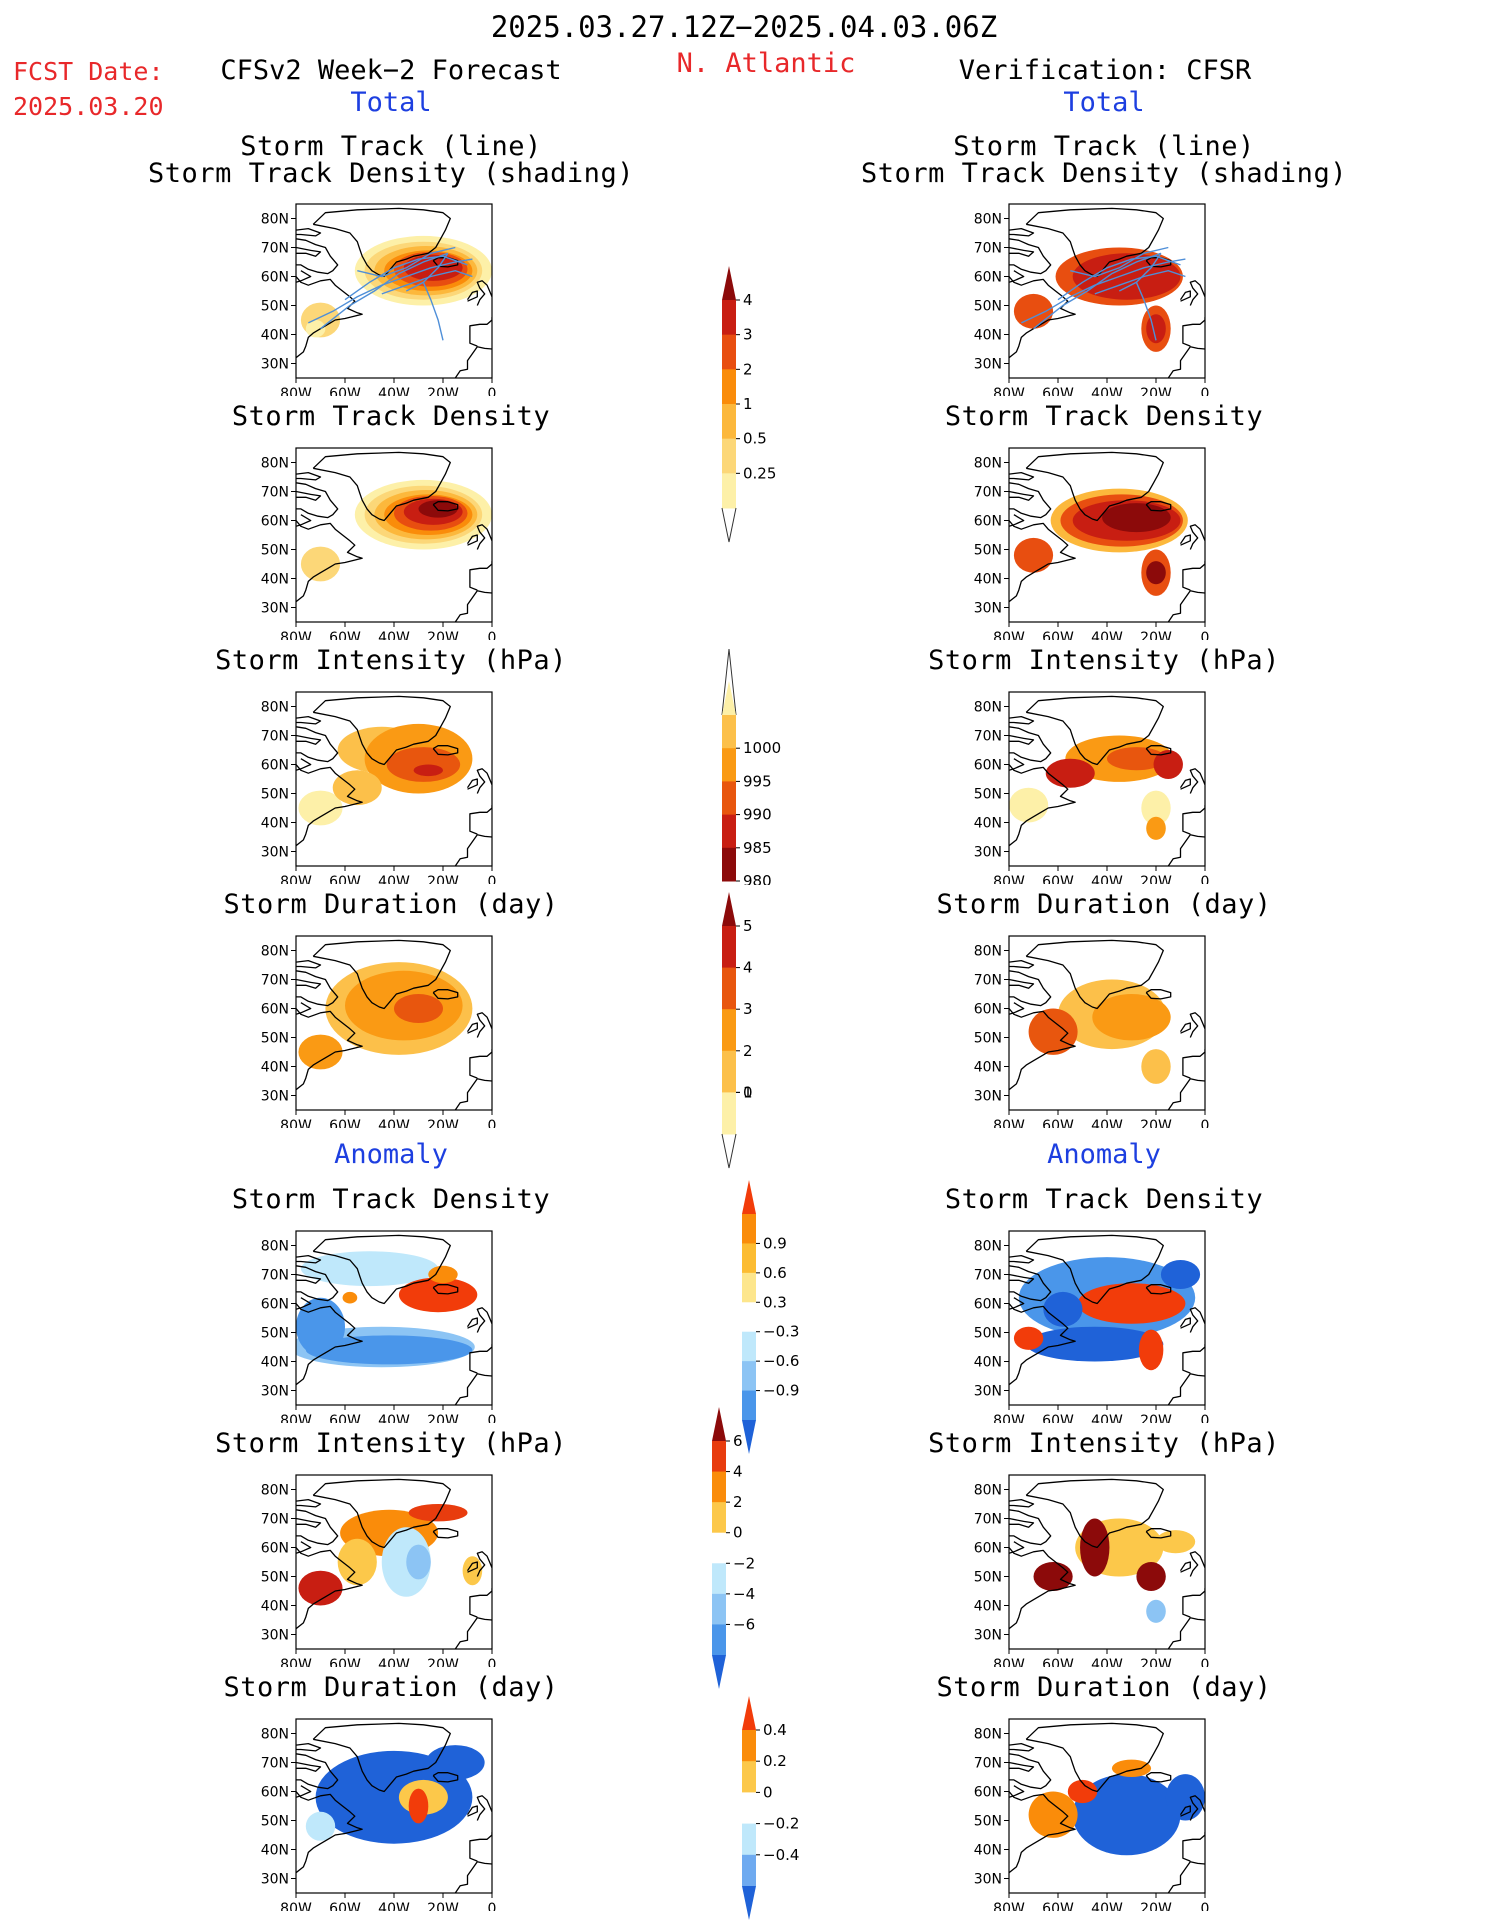  I want to click on fc-intensity-map: 80N 70N 60N 50N 40N 30N 80W 60W 40W 20W 0, so click(378, 787).